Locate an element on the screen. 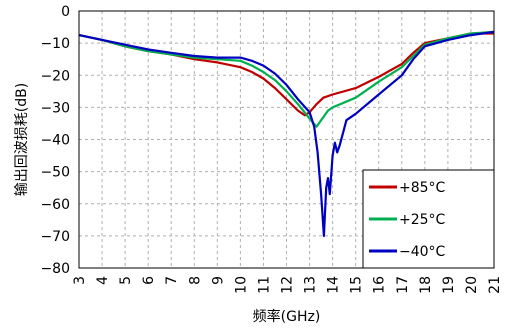 This screenshot has height=335, width=507. legend: +85°C +25°C −40°C is located at coordinates (428, 219).